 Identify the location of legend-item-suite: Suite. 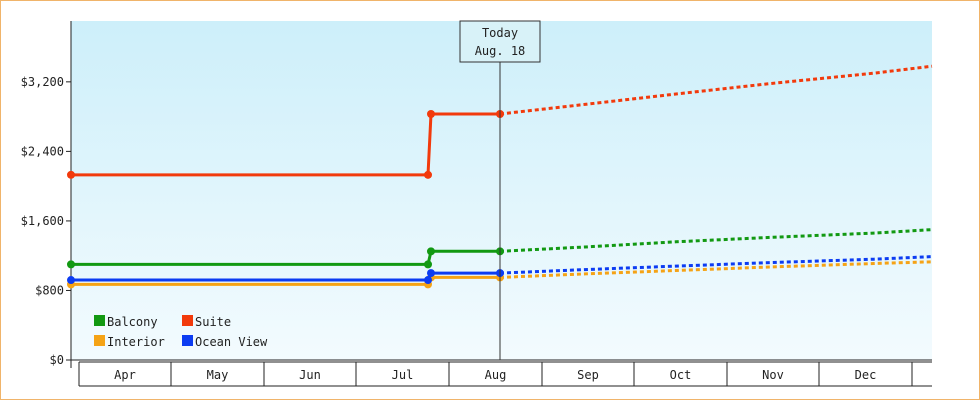
(206, 322).